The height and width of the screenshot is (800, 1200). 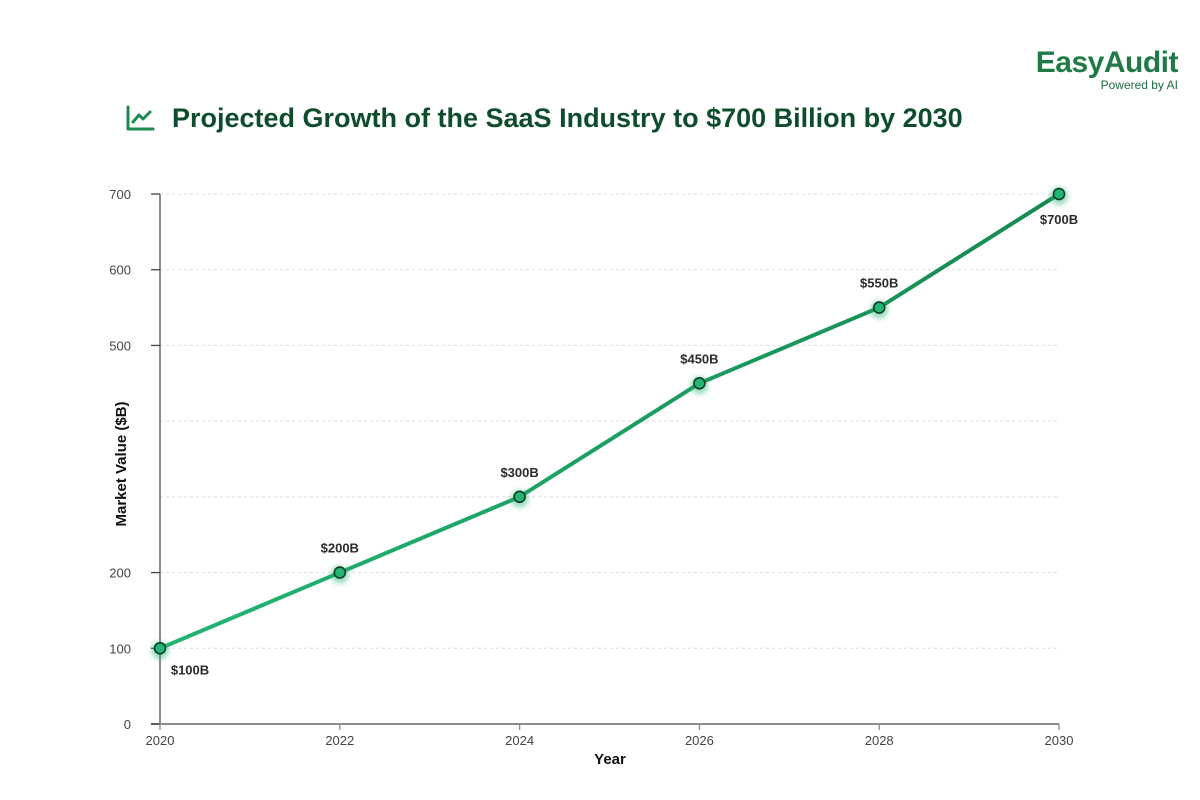 I want to click on y-axis-label: Market Value ($B), so click(x=121, y=463).